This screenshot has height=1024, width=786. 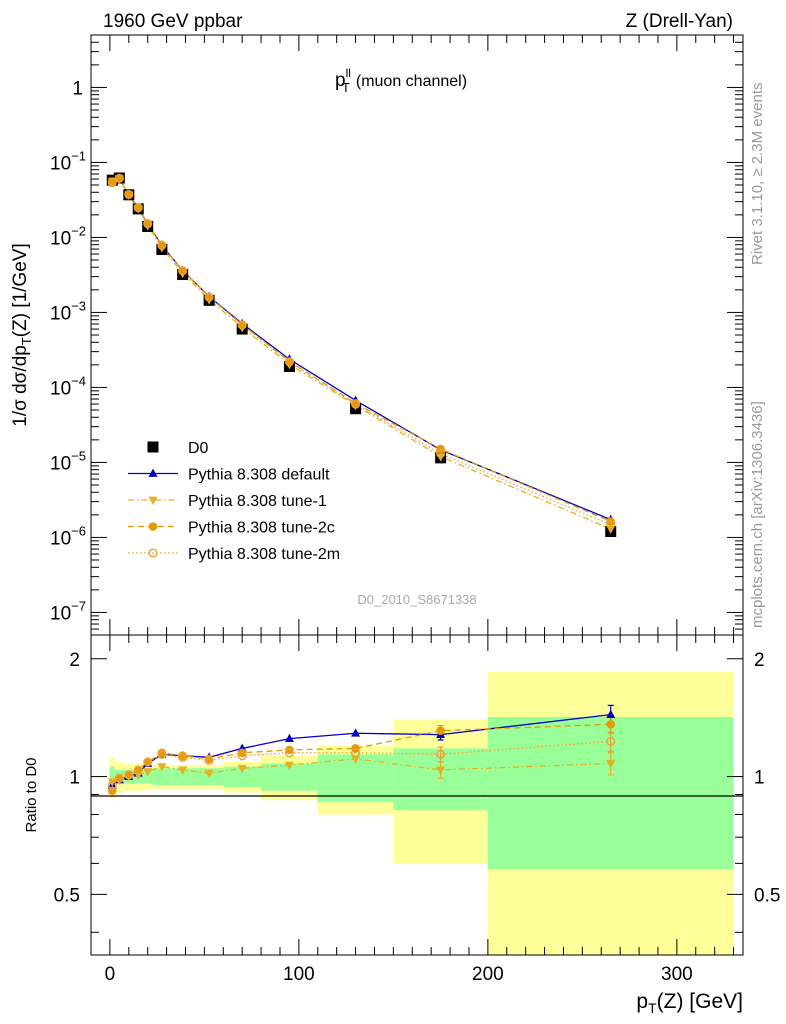 What do you see at coordinates (68, 386) in the screenshot?
I see `y-tick-label: 10⁻⁴` at bounding box center [68, 386].